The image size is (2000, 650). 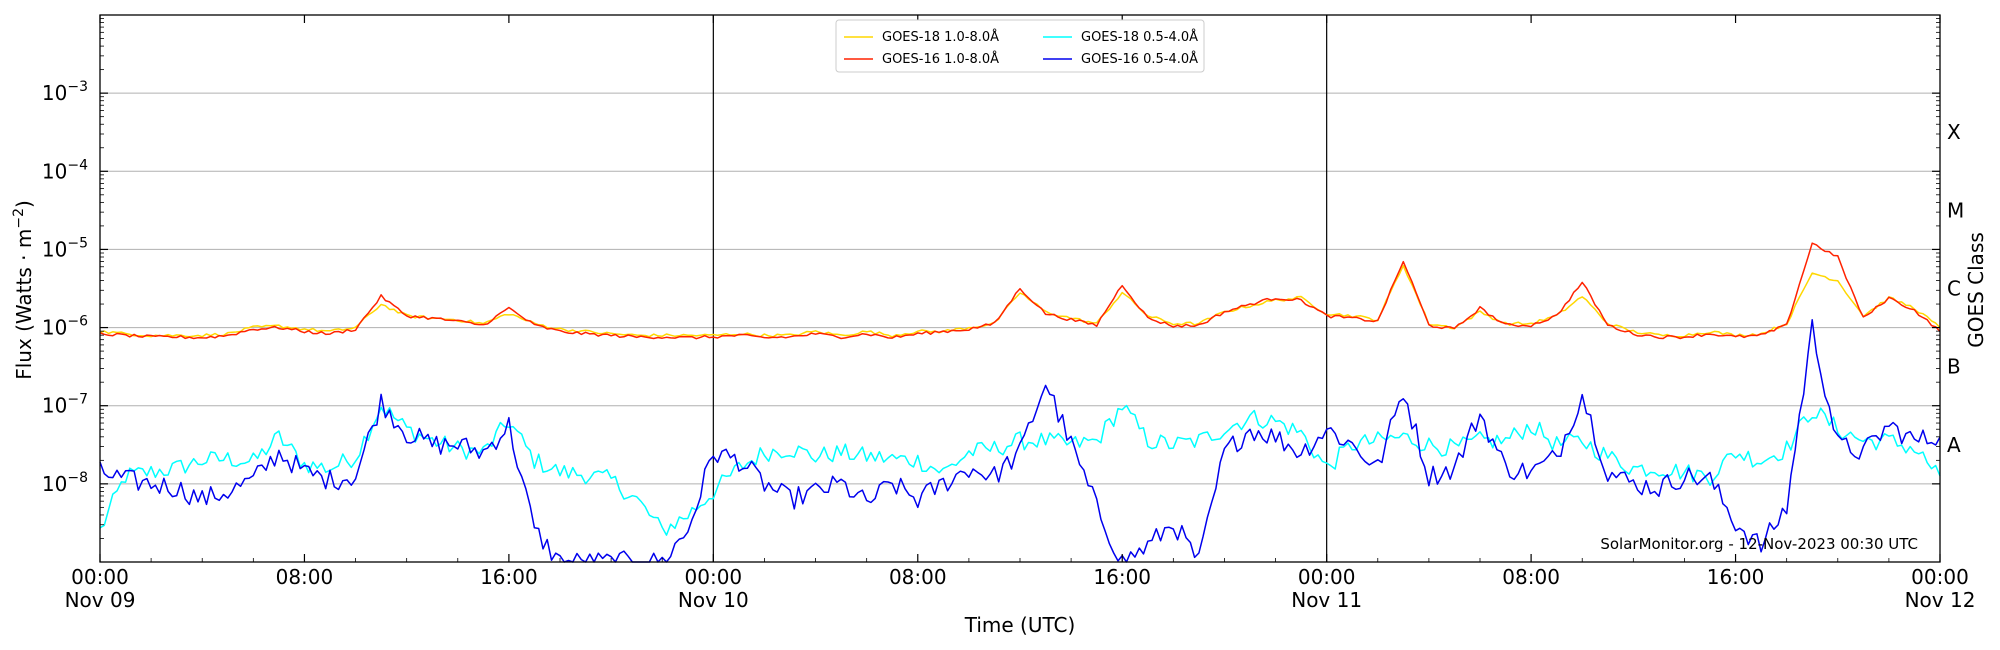 I want to click on credit-text: SolarMonitor.org - 12-Nov-2023 00:30 UTC, so click(x=1759, y=544).